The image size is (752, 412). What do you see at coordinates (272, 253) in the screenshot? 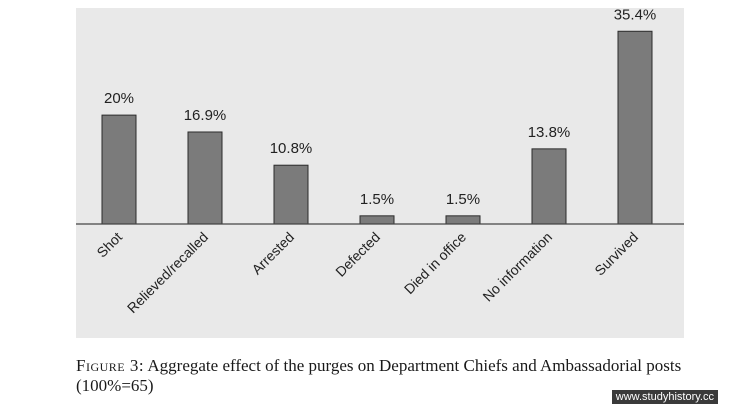
I see `tick-label-2: Arrested` at bounding box center [272, 253].